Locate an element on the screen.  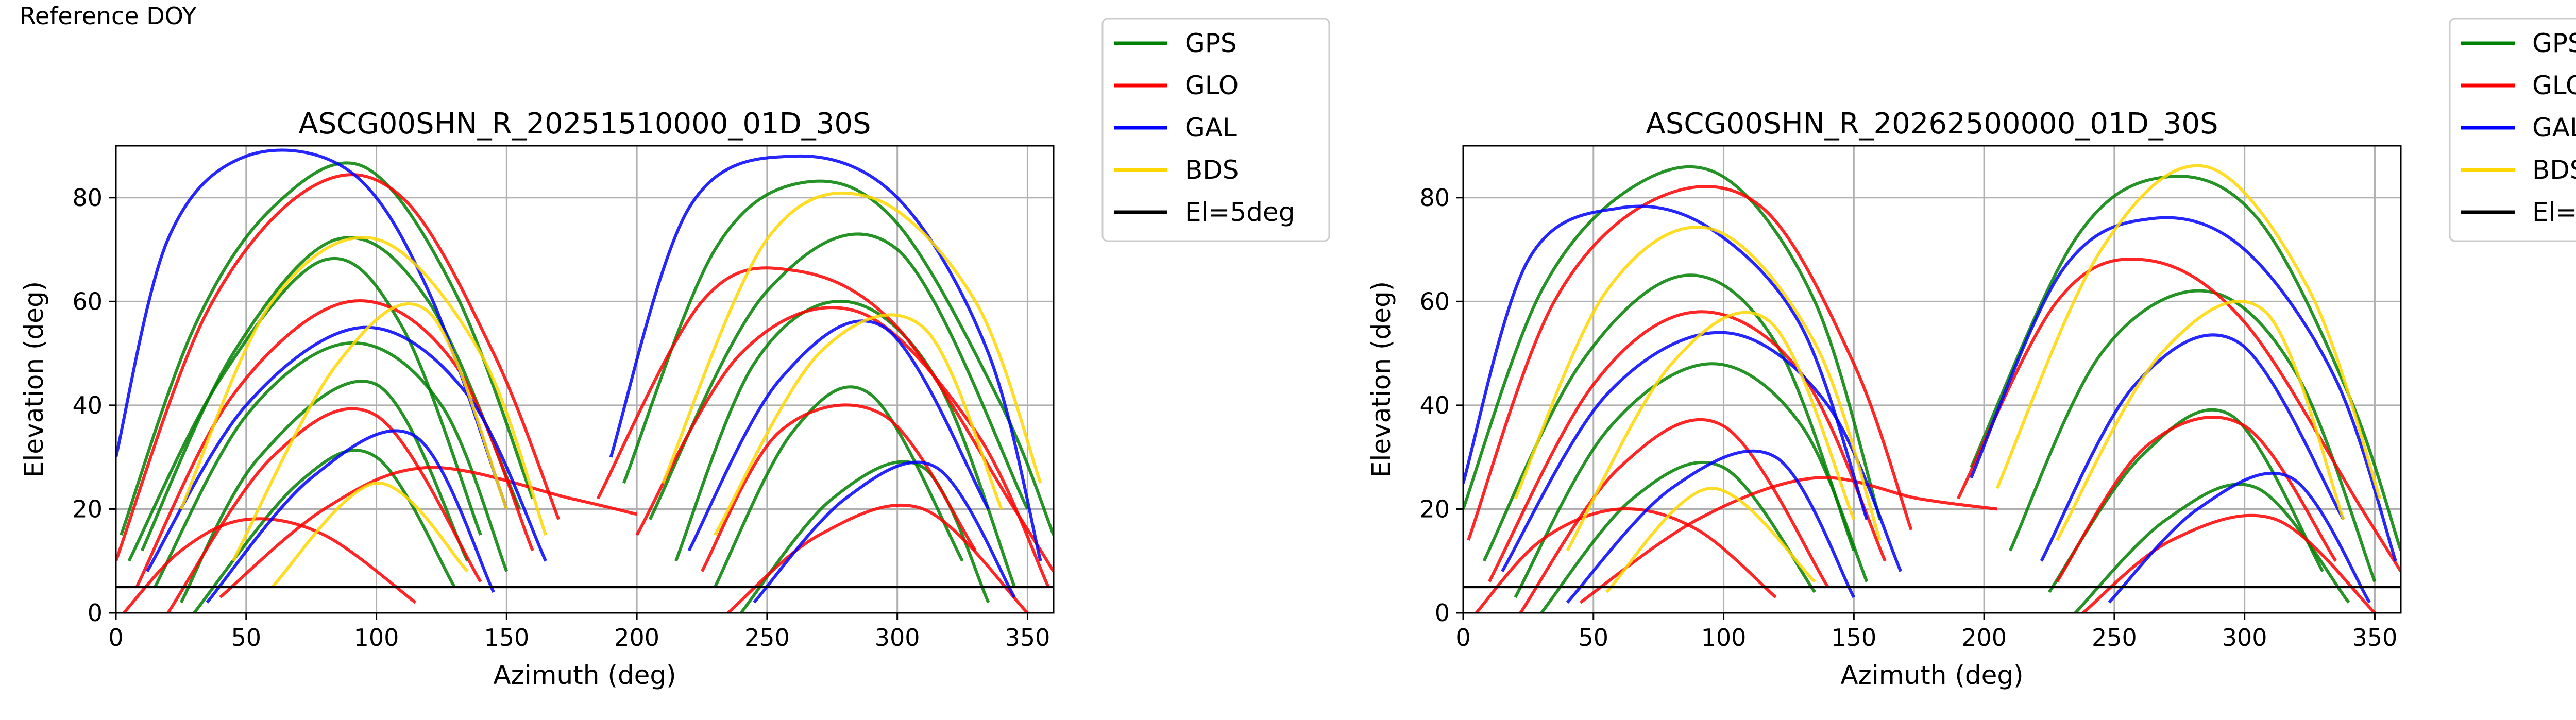
chart-title: ASCG00SHN_R_20251510000_01D_30S is located at coordinates (584, 124).